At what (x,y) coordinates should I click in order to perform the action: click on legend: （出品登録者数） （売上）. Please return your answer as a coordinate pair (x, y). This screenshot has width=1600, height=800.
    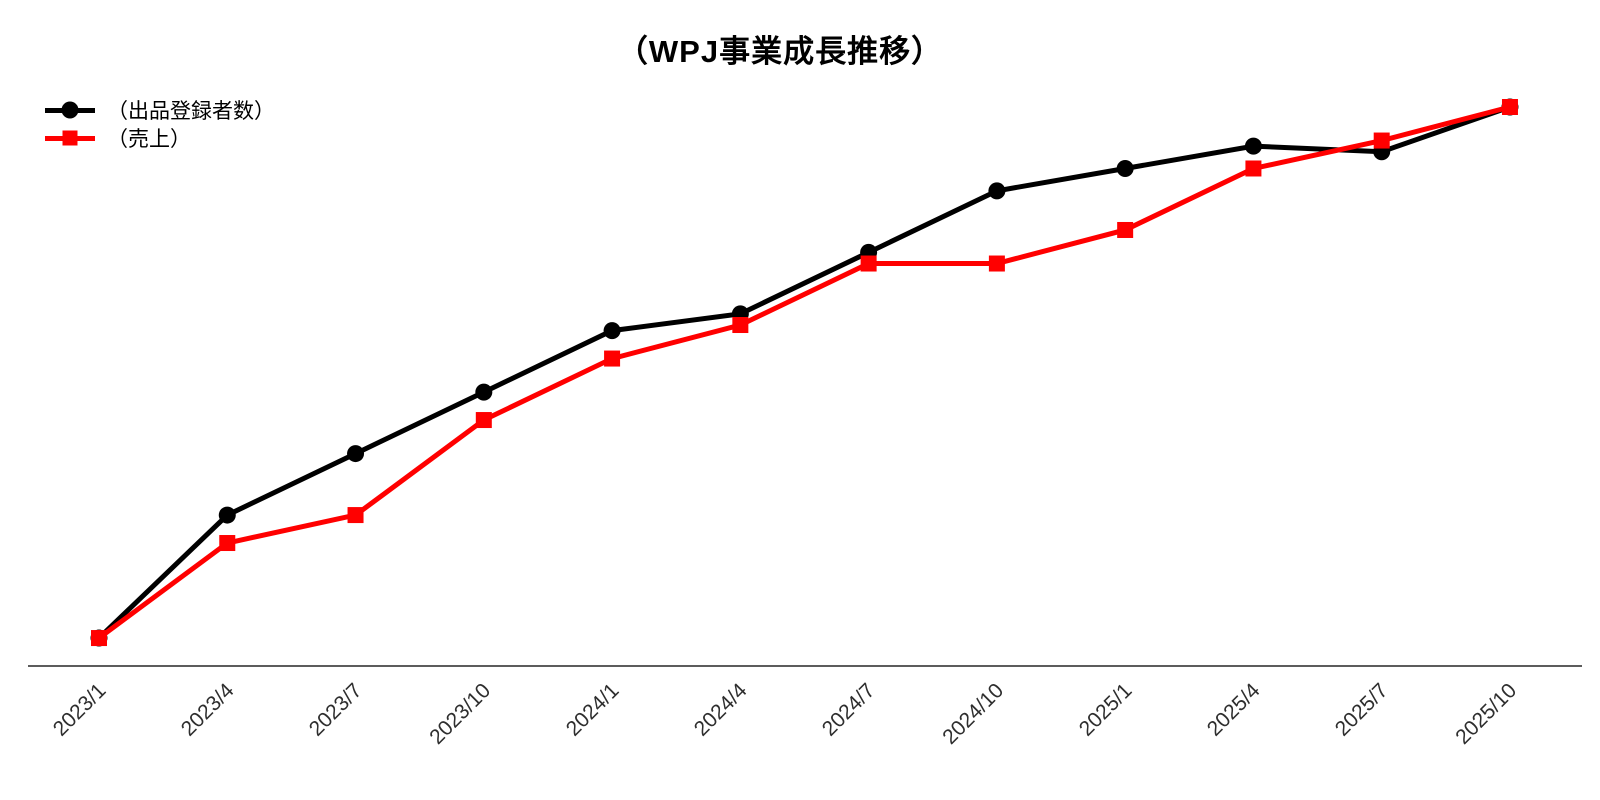
    Looking at the image, I should click on (160, 124).